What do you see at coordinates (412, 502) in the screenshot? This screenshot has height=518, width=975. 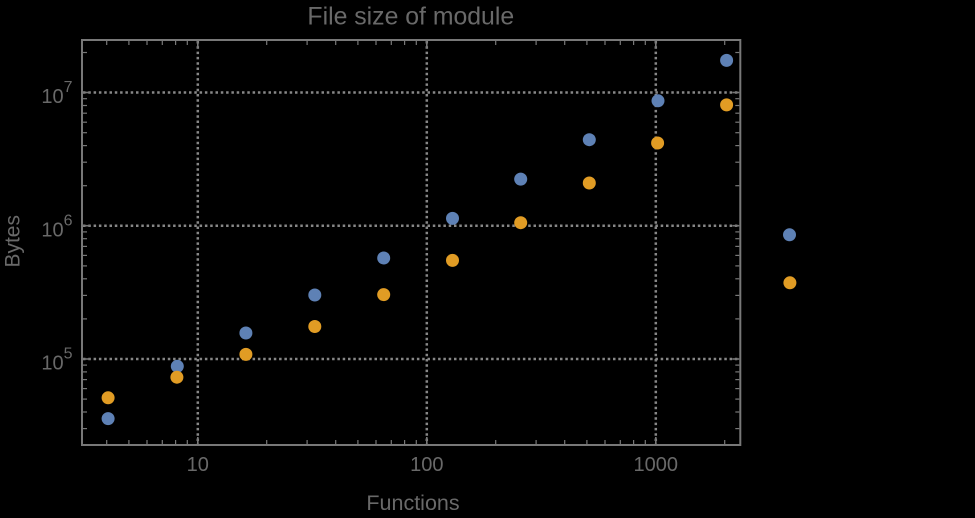 I see `svg-text: Functions` at bounding box center [412, 502].